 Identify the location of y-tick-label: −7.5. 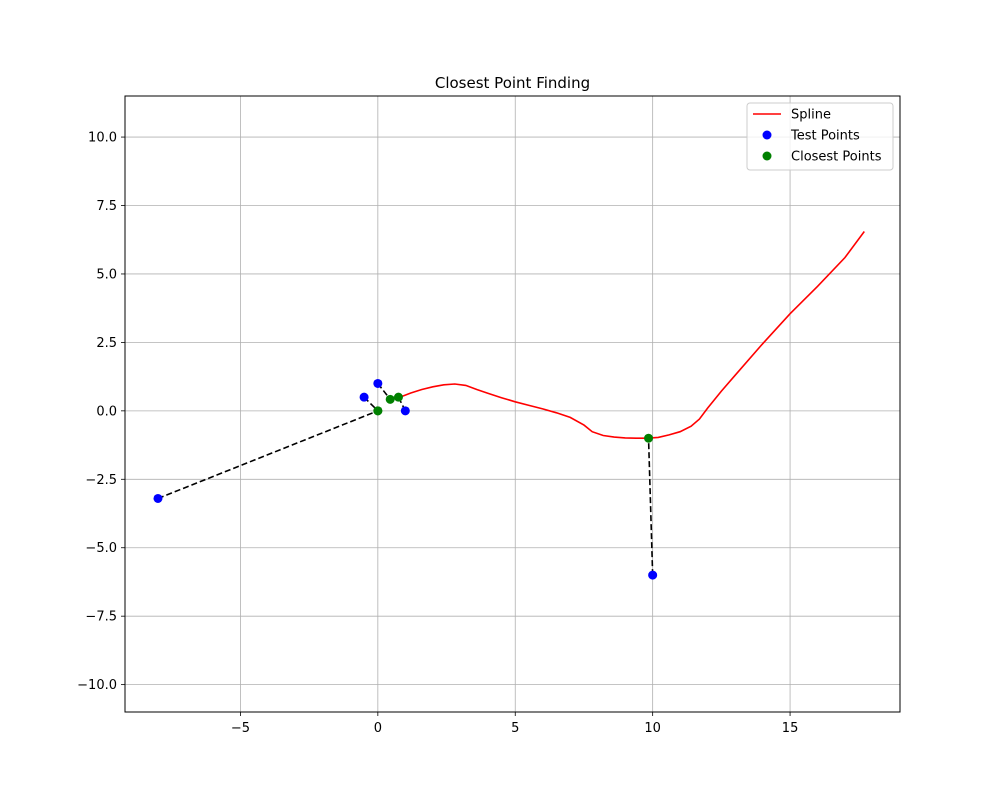
(101, 617).